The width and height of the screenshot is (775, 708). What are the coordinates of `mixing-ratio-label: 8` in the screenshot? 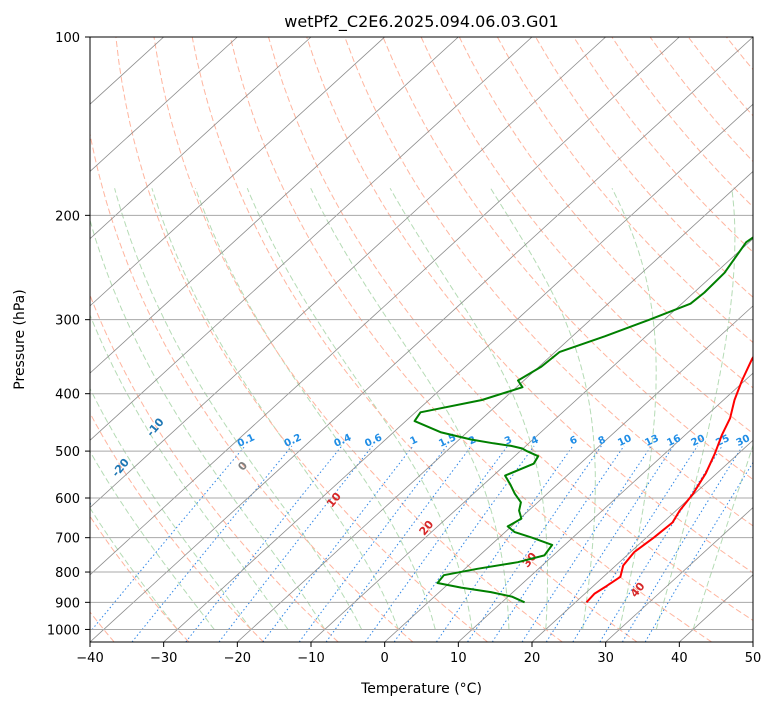 It's located at (602, 441).